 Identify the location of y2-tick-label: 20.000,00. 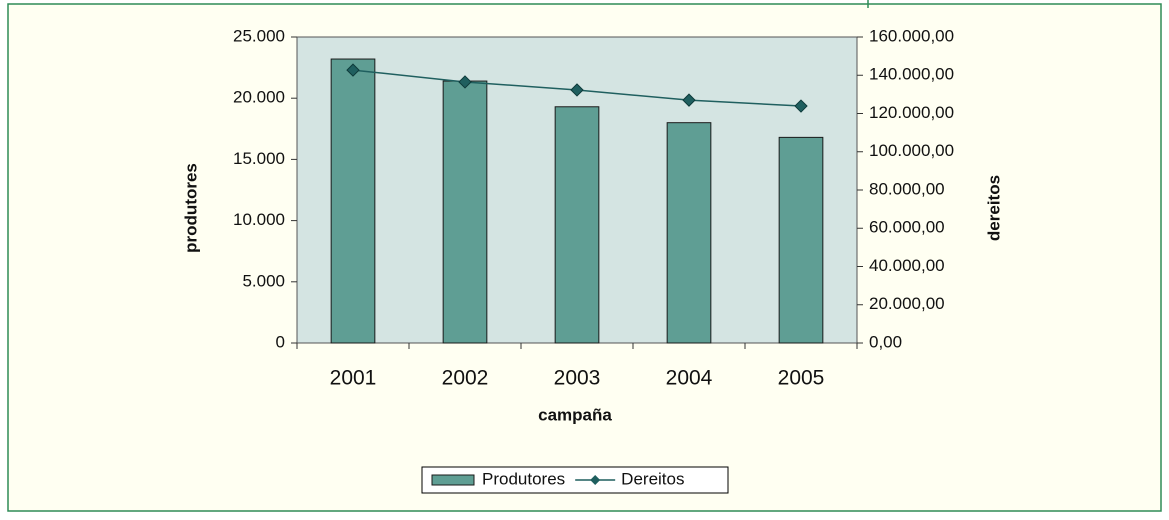
(907, 303).